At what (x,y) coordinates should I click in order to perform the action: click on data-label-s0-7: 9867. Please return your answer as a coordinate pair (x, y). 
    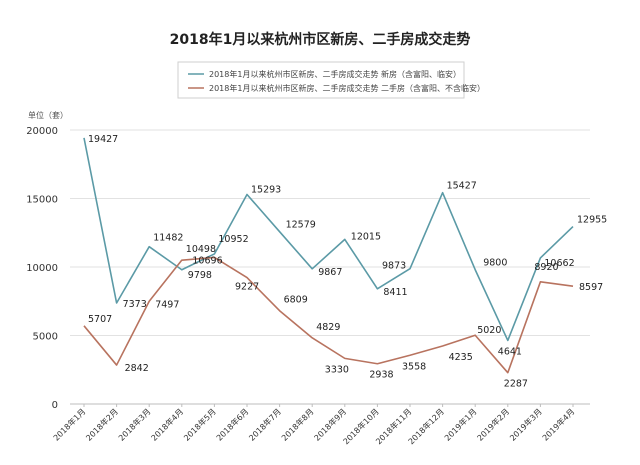
    Looking at the image, I should click on (330, 272).